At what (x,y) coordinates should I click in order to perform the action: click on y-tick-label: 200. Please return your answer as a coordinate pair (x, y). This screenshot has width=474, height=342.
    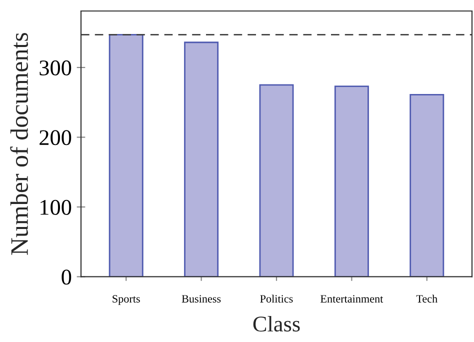
    Looking at the image, I should click on (56, 138).